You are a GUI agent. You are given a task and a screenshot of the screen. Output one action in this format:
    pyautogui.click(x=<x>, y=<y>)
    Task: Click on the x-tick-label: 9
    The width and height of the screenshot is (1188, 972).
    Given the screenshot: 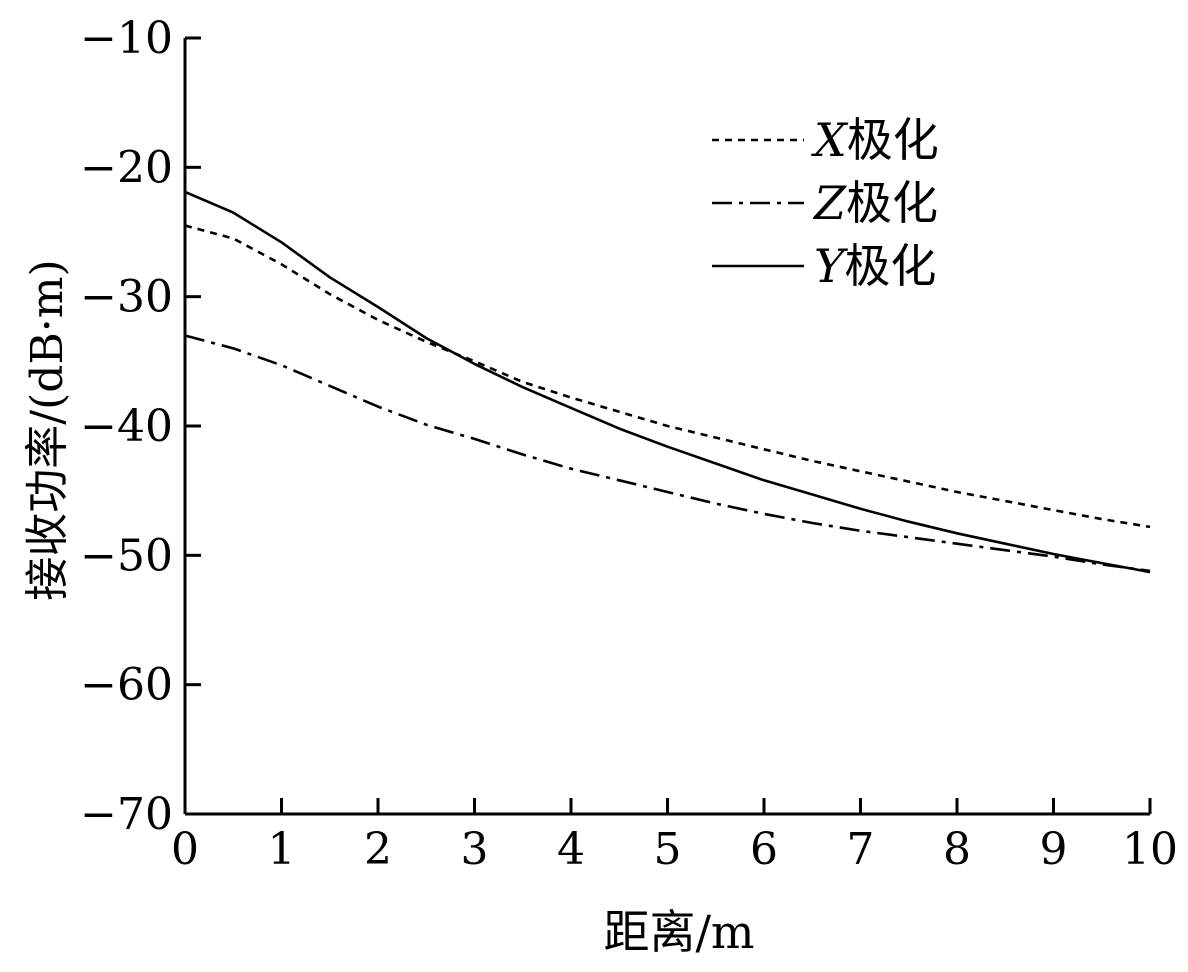 What is the action you would take?
    pyautogui.click(x=1054, y=849)
    